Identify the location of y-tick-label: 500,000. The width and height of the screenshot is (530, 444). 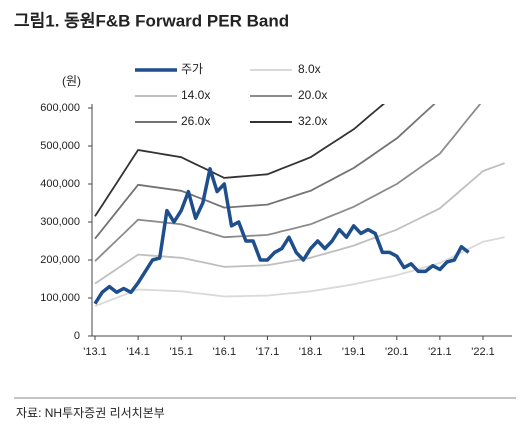
(60, 146).